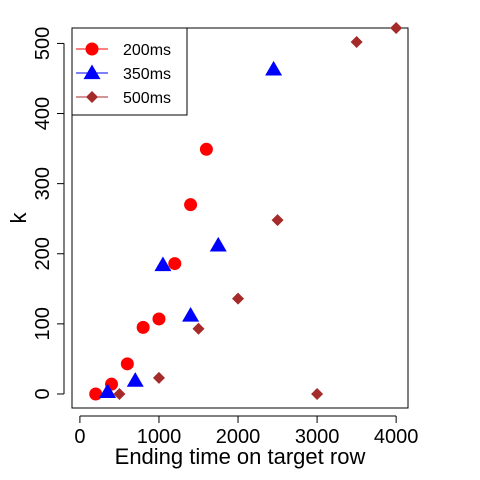  I want to click on x-tick-label: 2000, so click(238, 437).